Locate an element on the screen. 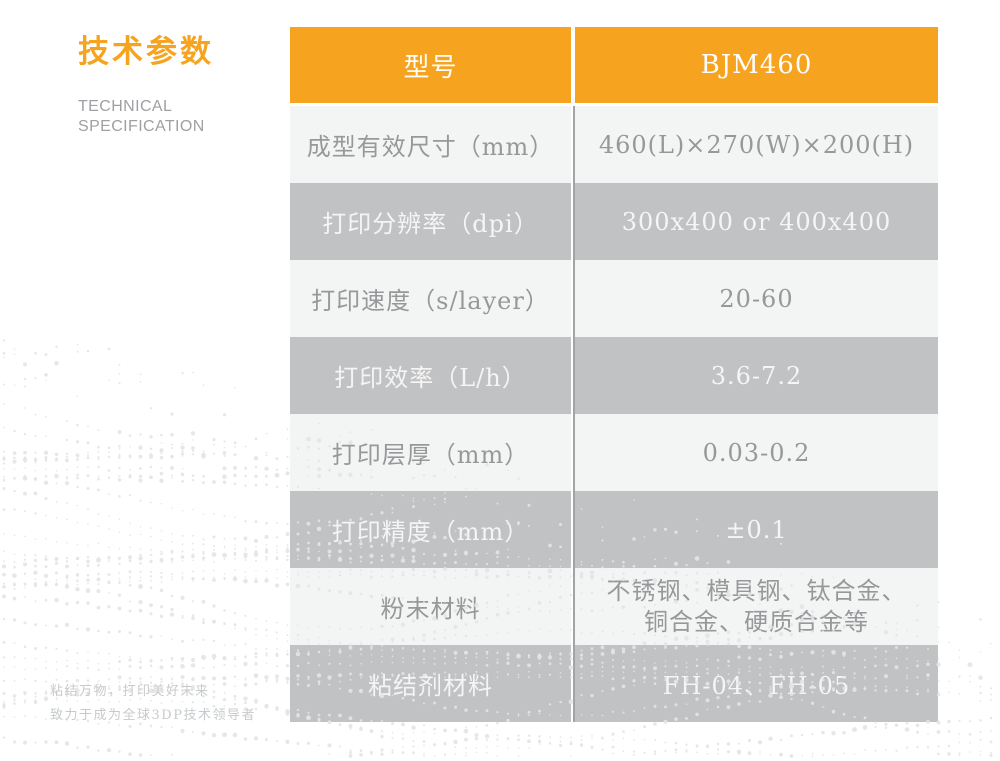  row-precision-label: 打印精度（mm） is located at coordinates (430, 529).